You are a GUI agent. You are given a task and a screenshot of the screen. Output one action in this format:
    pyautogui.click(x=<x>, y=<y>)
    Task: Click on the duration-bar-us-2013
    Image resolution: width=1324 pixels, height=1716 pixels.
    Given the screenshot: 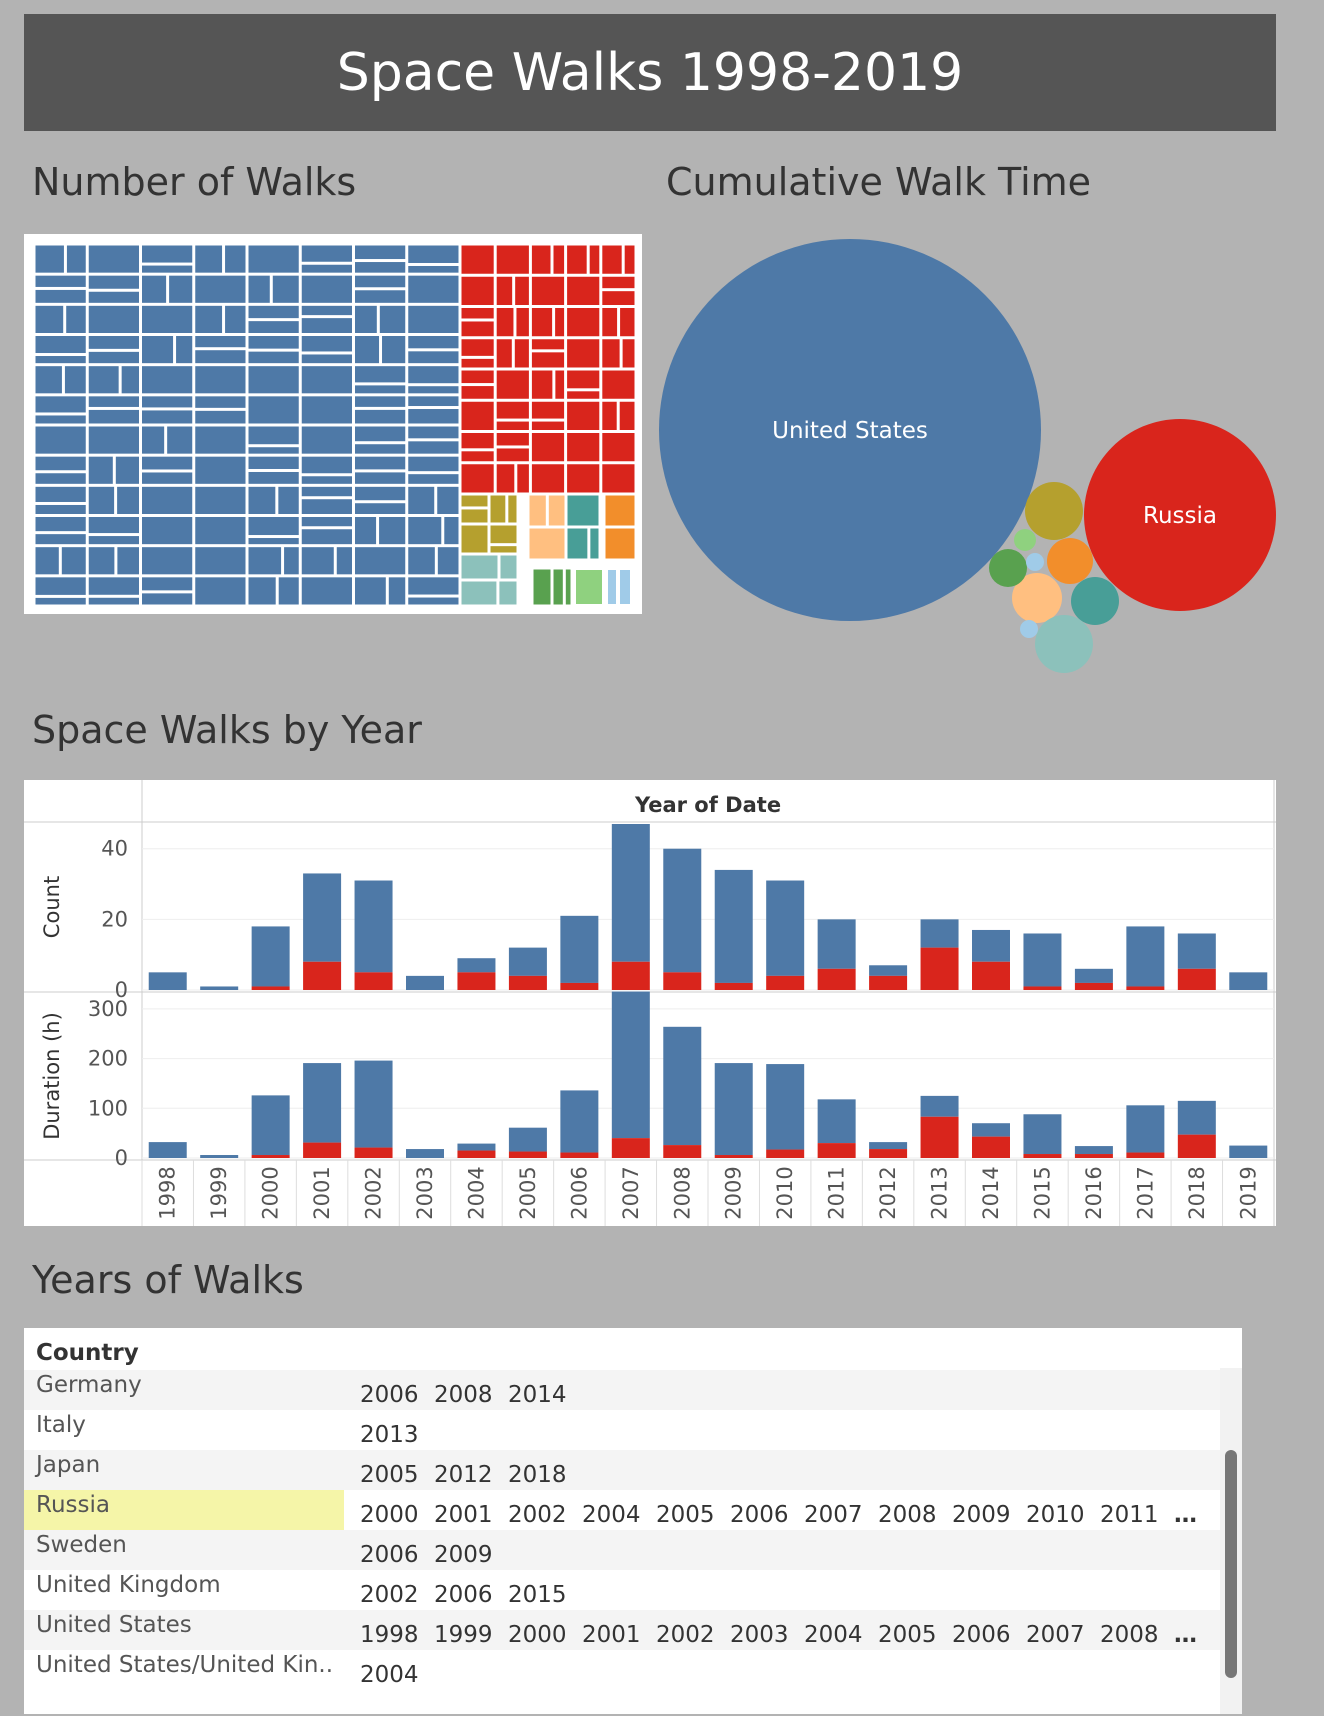 What is the action you would take?
    pyautogui.click(x=939, y=1106)
    